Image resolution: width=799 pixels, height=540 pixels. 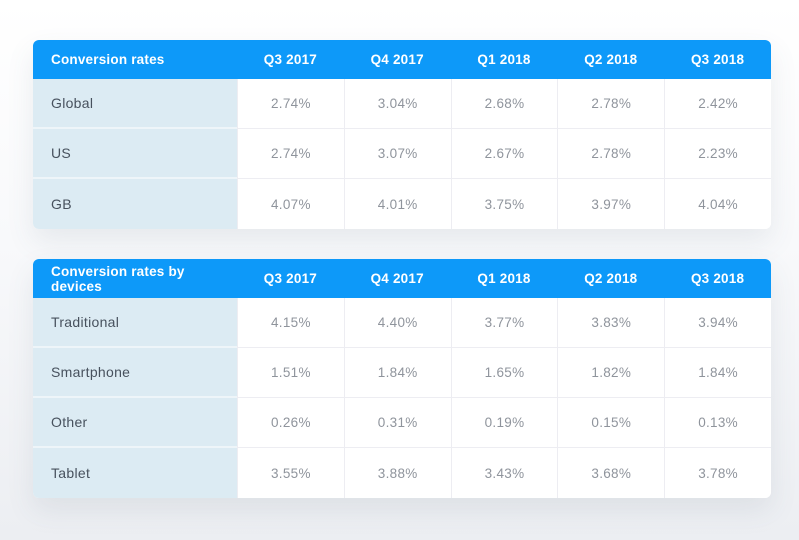 I want to click on value-cell: 1.82%, so click(x=611, y=373).